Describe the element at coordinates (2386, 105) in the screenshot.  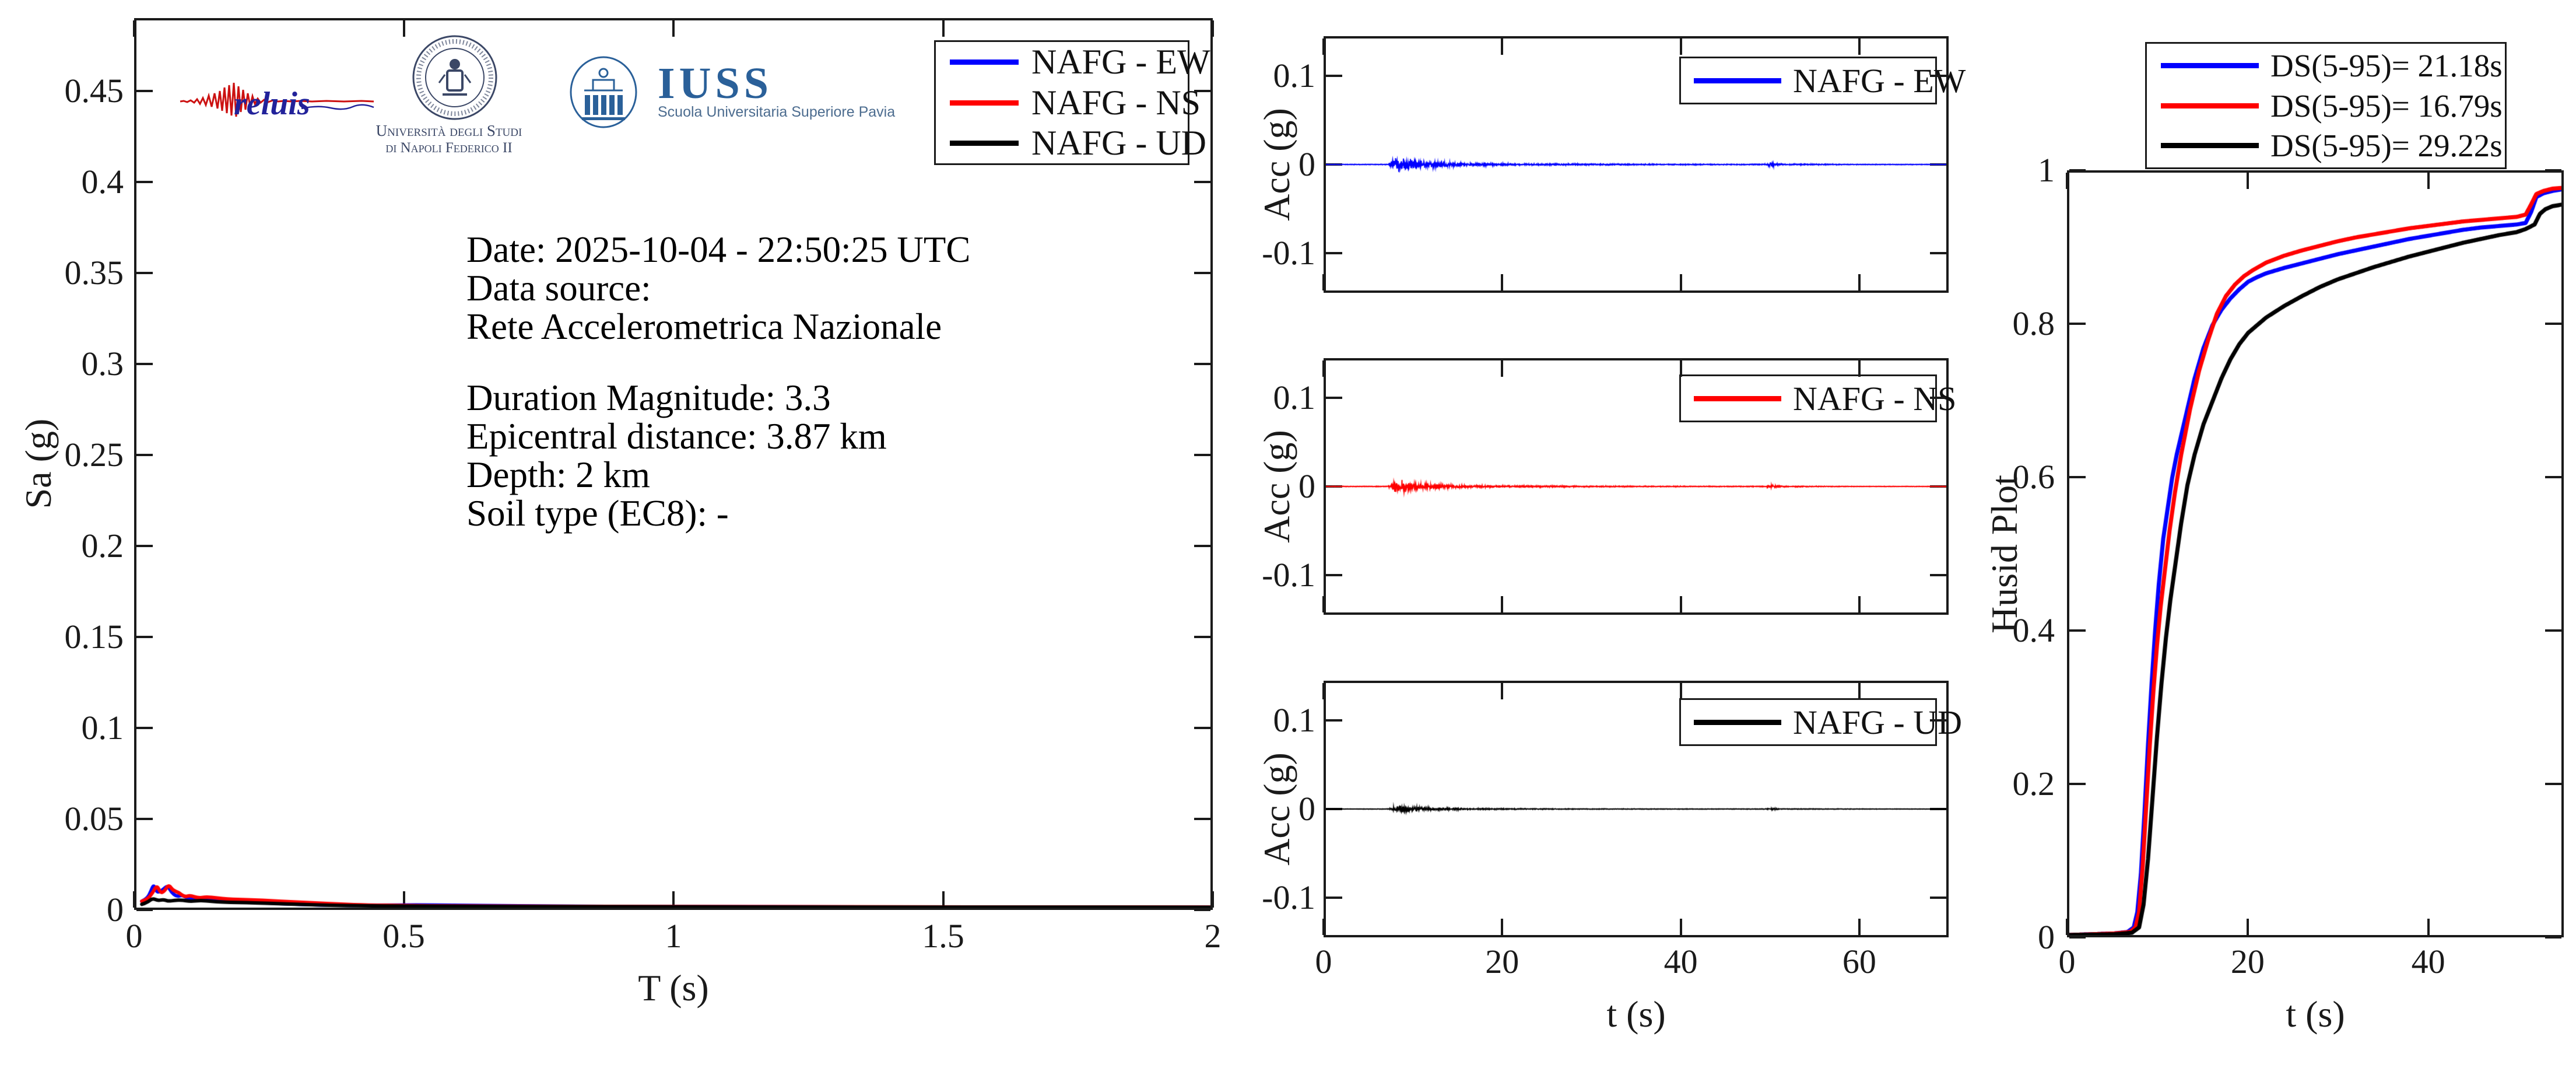
I see `ds-ns-label: DS(5-95)= 16.79s` at that location.